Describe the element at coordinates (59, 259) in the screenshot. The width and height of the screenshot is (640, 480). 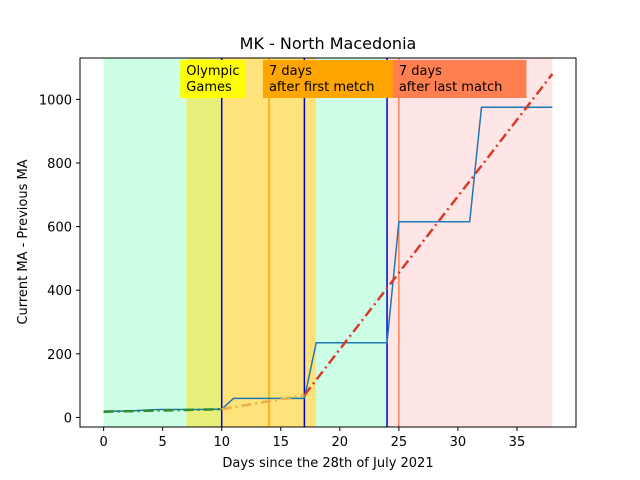
I see `y-axis-ticks: 0 200 400 600 800 1000` at that location.